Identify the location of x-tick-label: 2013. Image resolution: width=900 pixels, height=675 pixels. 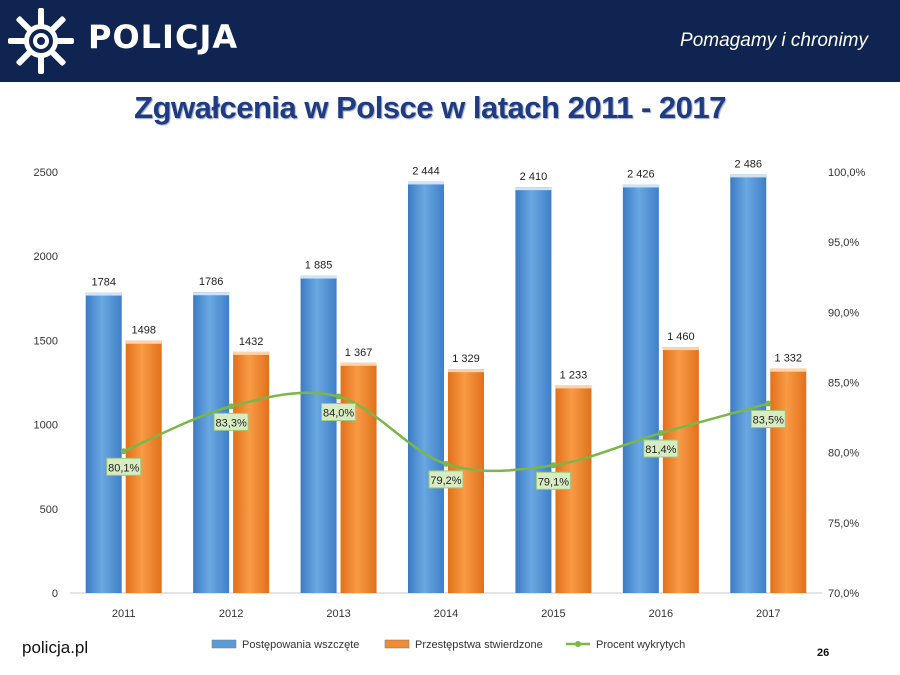
(338, 614).